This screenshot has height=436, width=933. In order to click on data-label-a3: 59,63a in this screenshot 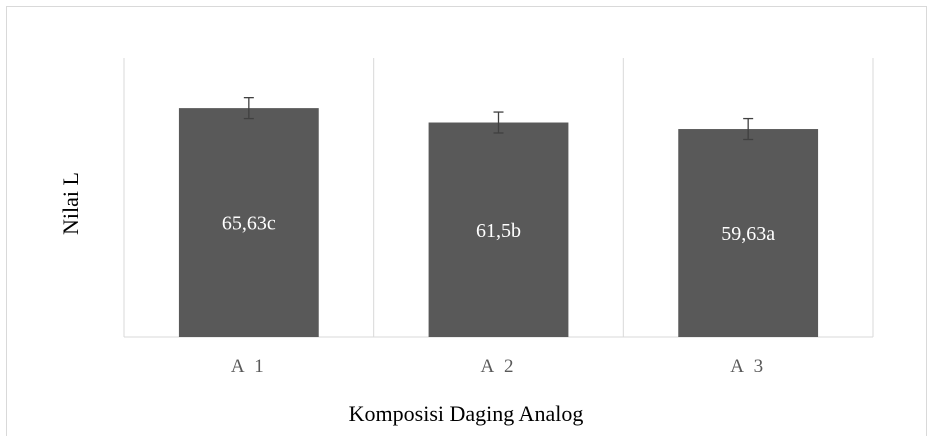, I will do `click(748, 234)`.